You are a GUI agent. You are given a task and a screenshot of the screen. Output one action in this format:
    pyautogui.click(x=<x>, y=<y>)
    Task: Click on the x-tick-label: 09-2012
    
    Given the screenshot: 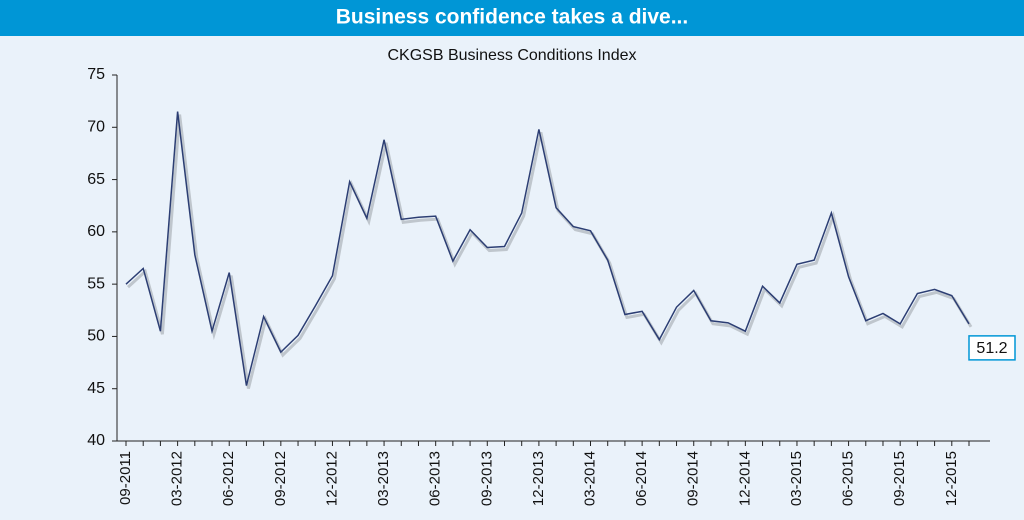 What is the action you would take?
    pyautogui.click(x=280, y=478)
    